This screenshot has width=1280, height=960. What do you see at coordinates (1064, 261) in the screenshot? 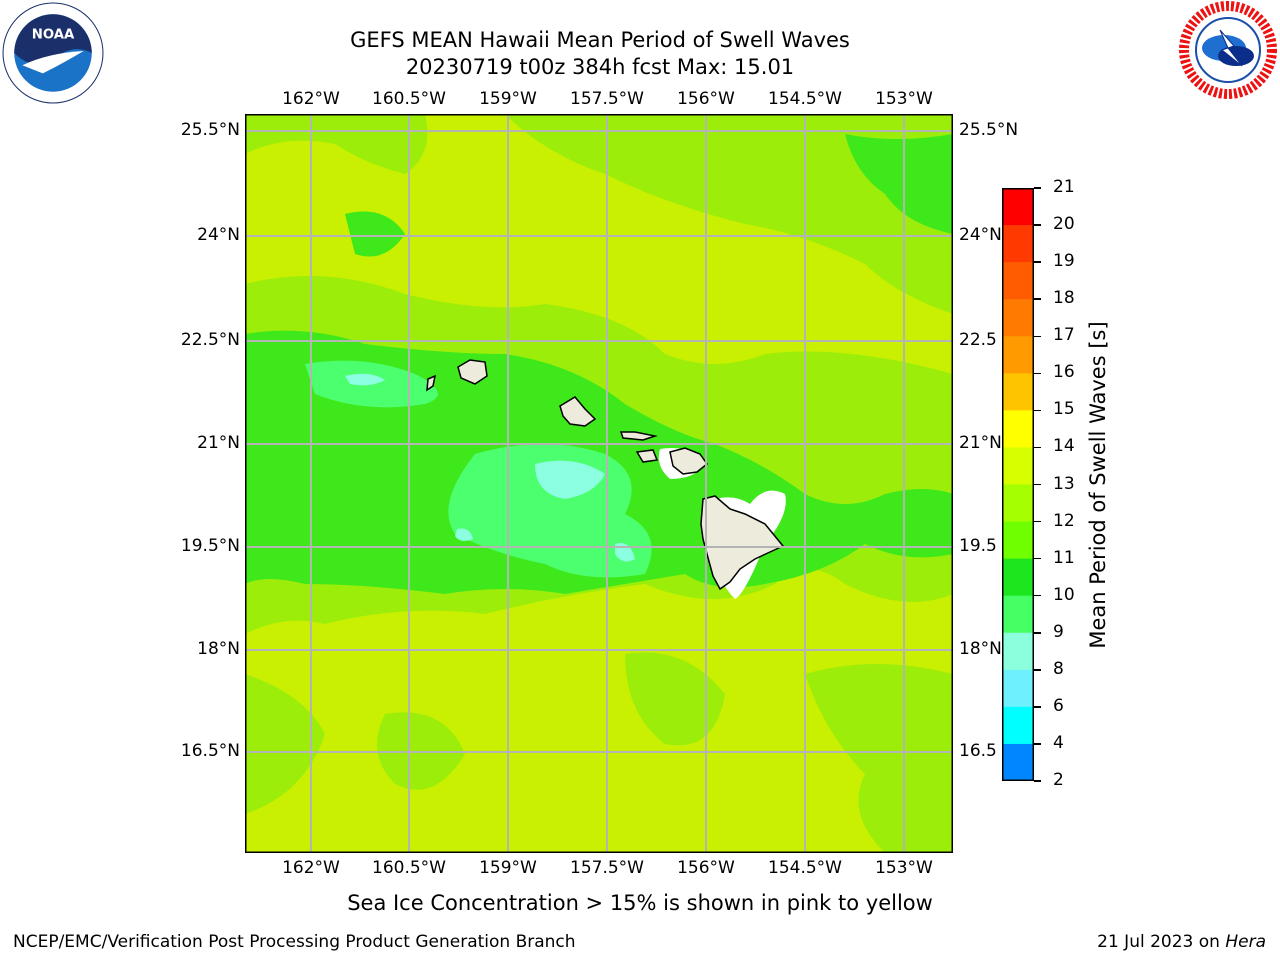
I see `colorbar-tick-label: 19` at bounding box center [1064, 261].